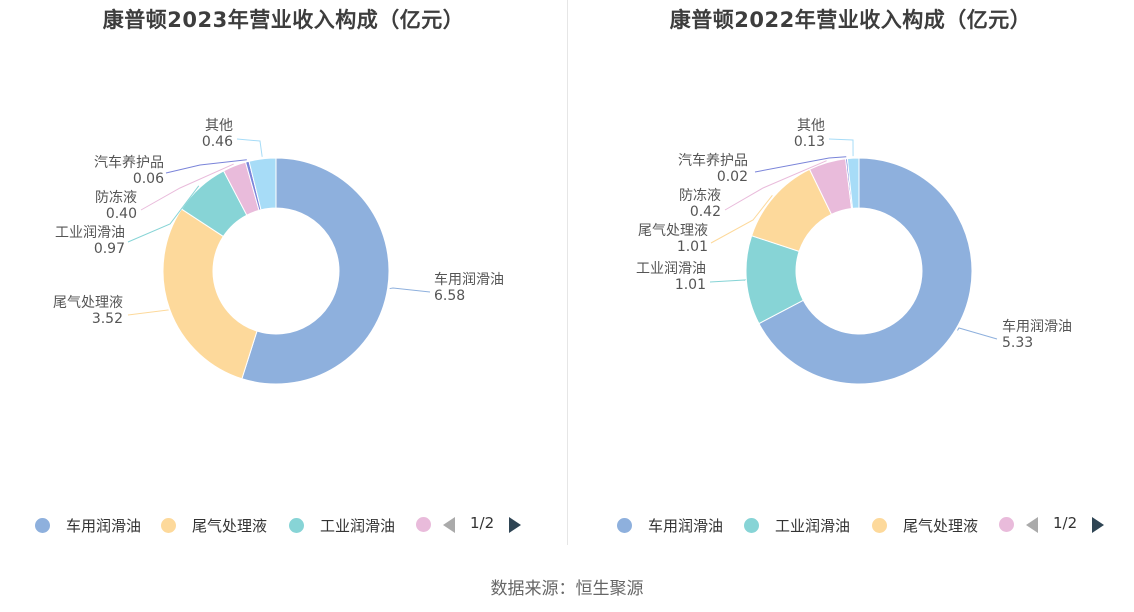  Describe the element at coordinates (283, 526) in the screenshot. I see `legend-2023: 车用润滑油 尾气处理液 工业润滑油 1/2` at that location.